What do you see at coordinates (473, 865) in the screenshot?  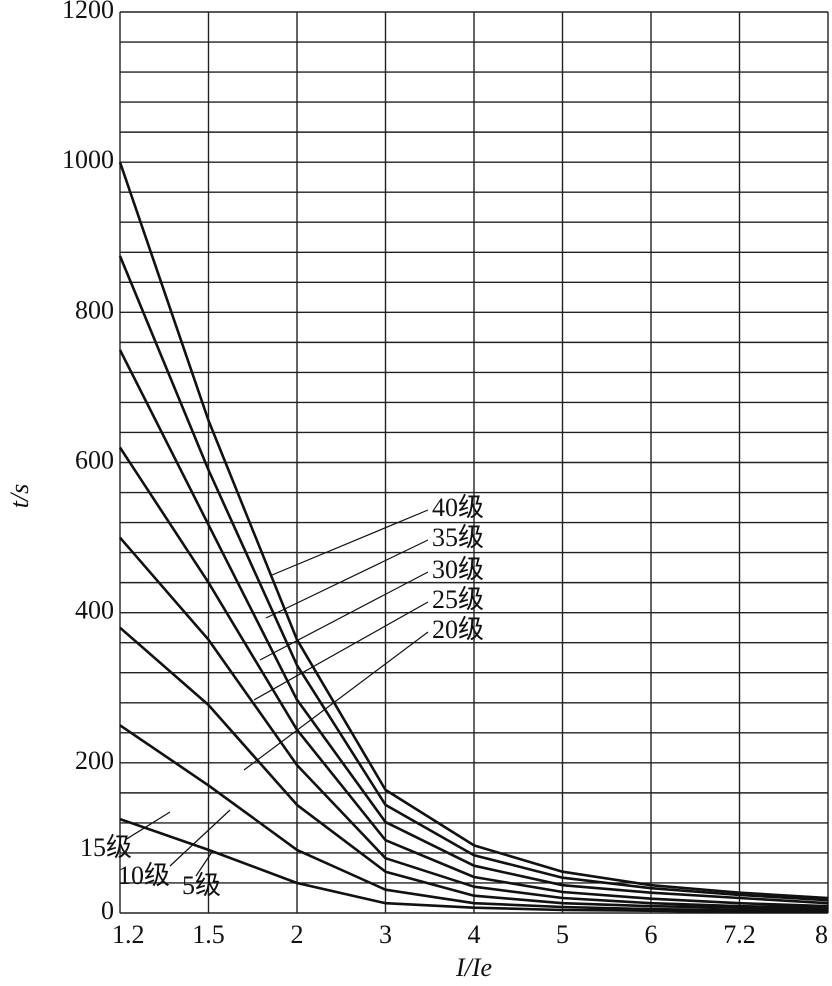 I see `curve` at bounding box center [473, 865].